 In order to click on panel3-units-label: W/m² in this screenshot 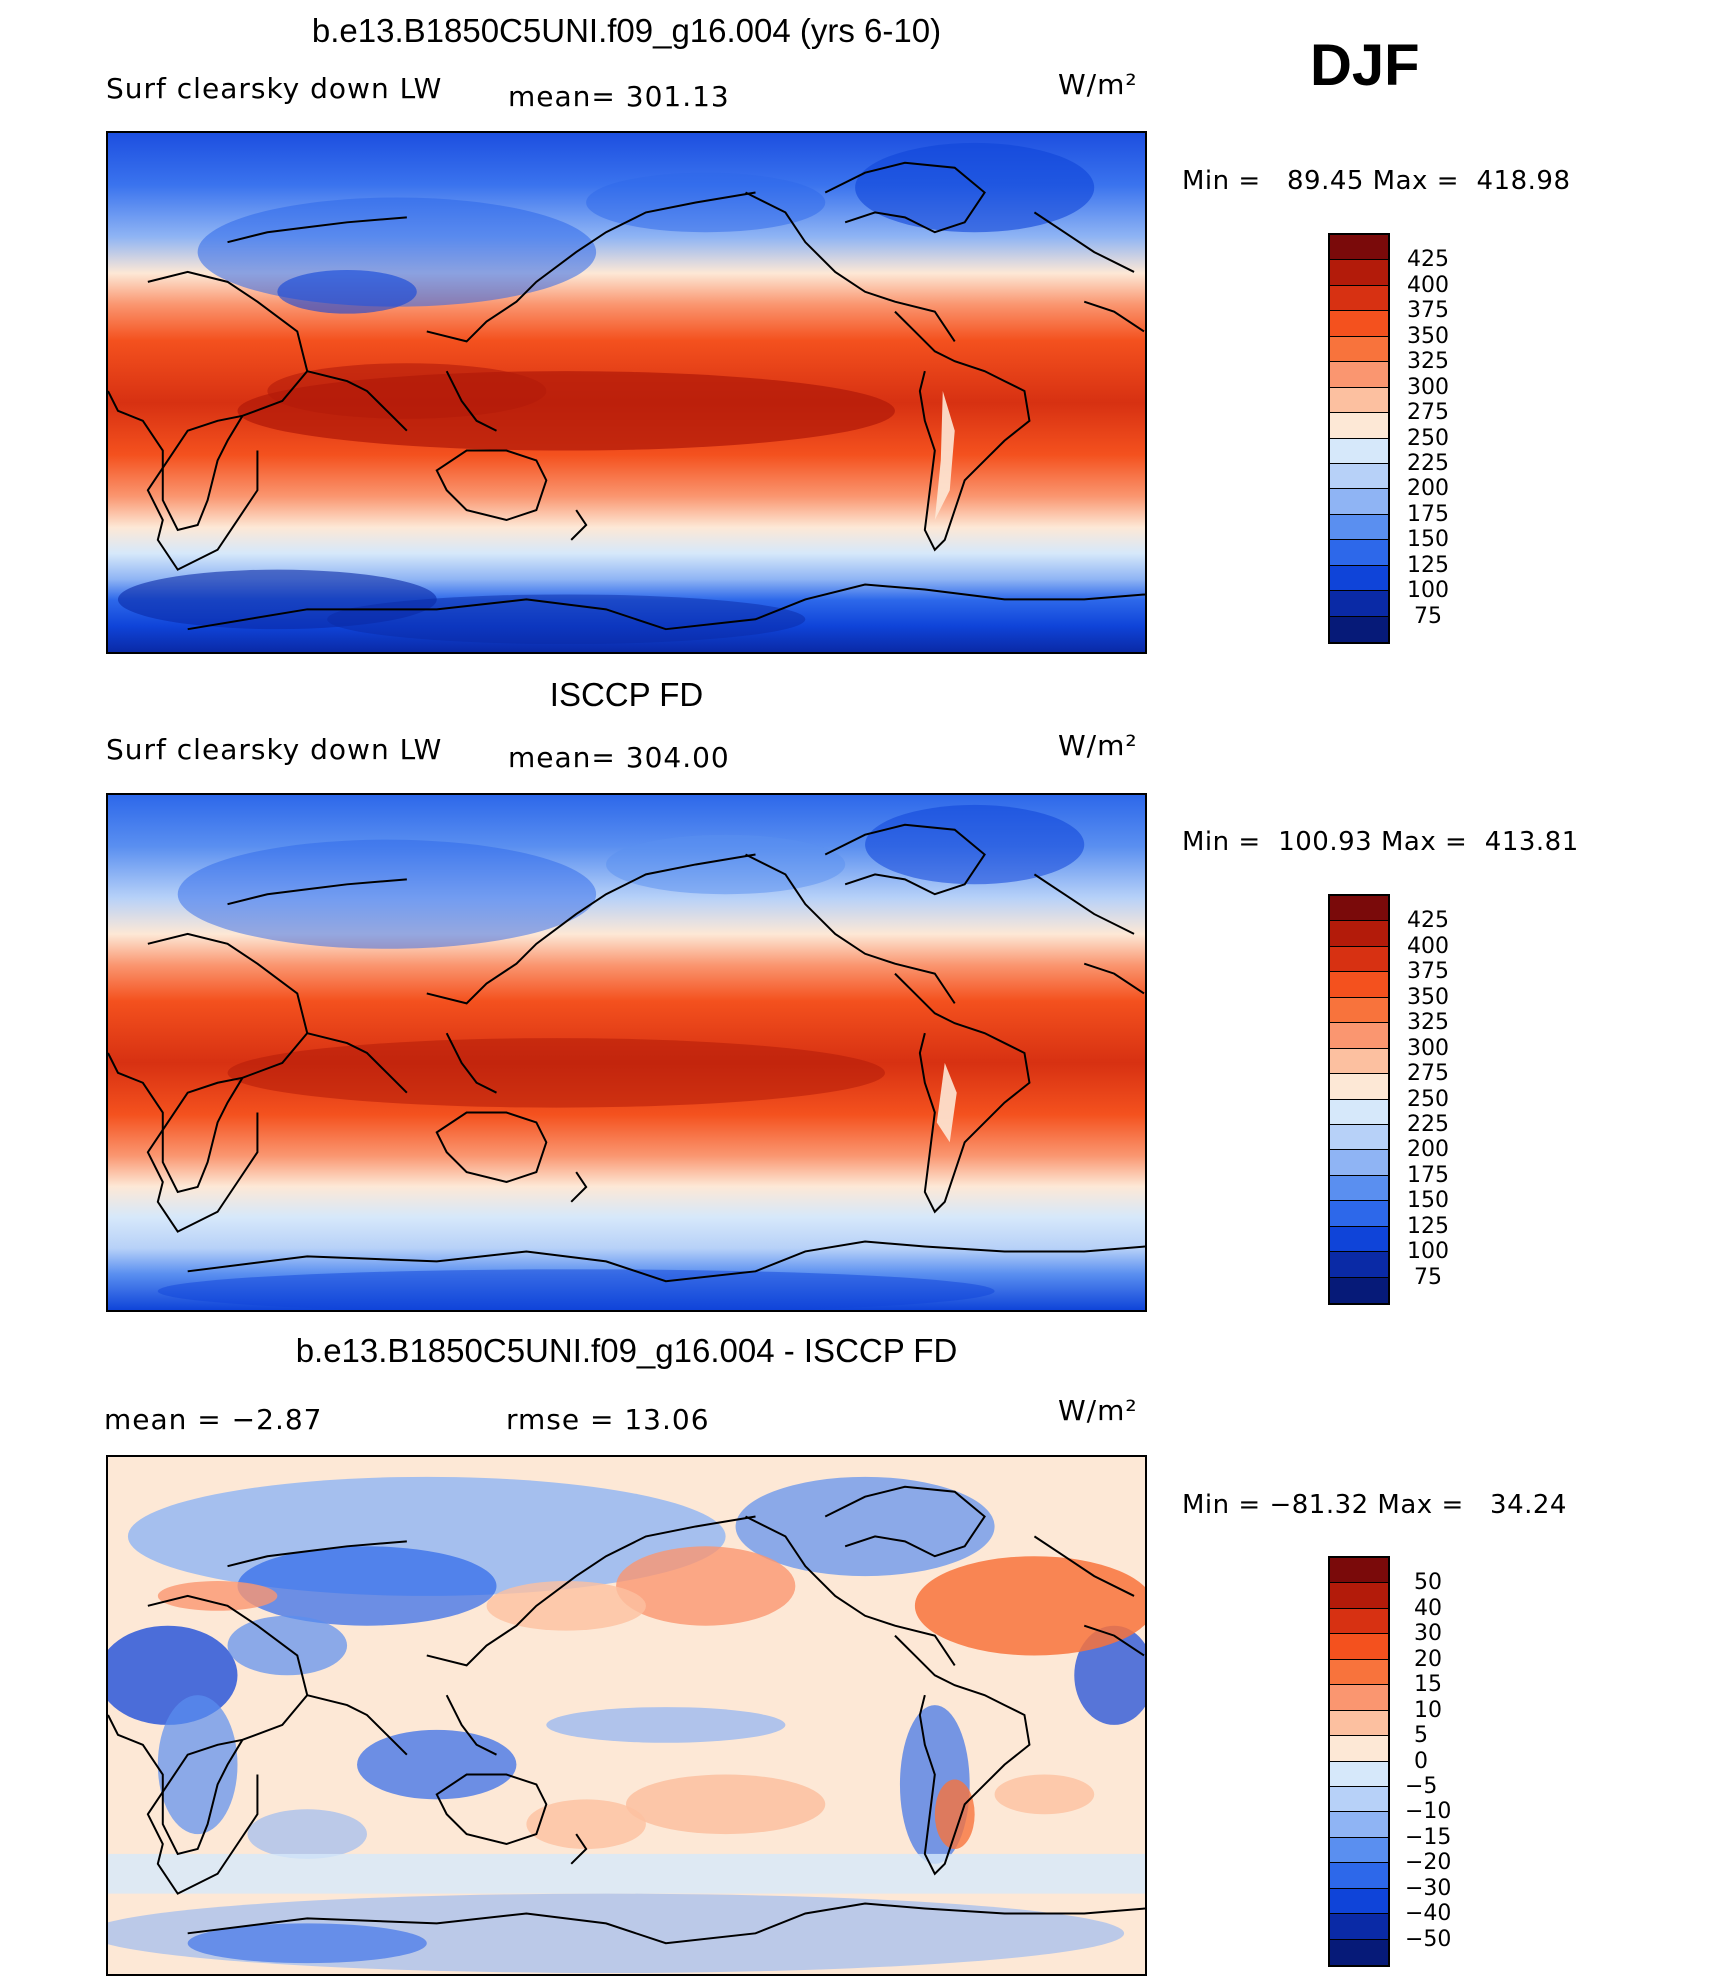, I will do `click(1098, 1410)`.